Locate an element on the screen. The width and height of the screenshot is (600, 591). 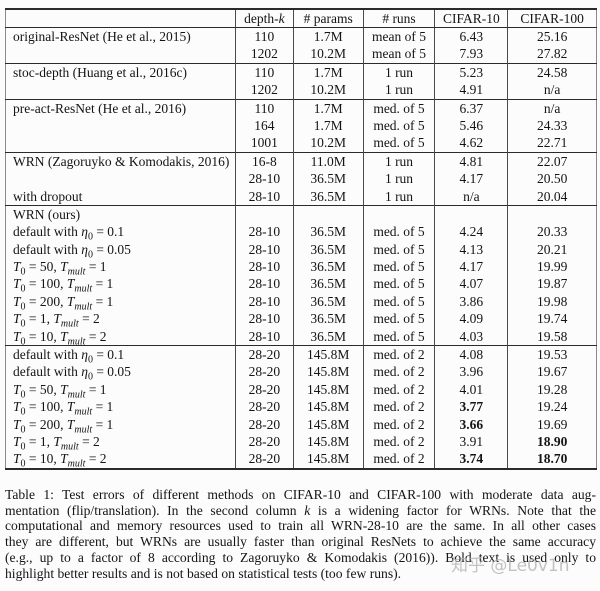
cell-cifar10: 5.46 is located at coordinates (471, 126).